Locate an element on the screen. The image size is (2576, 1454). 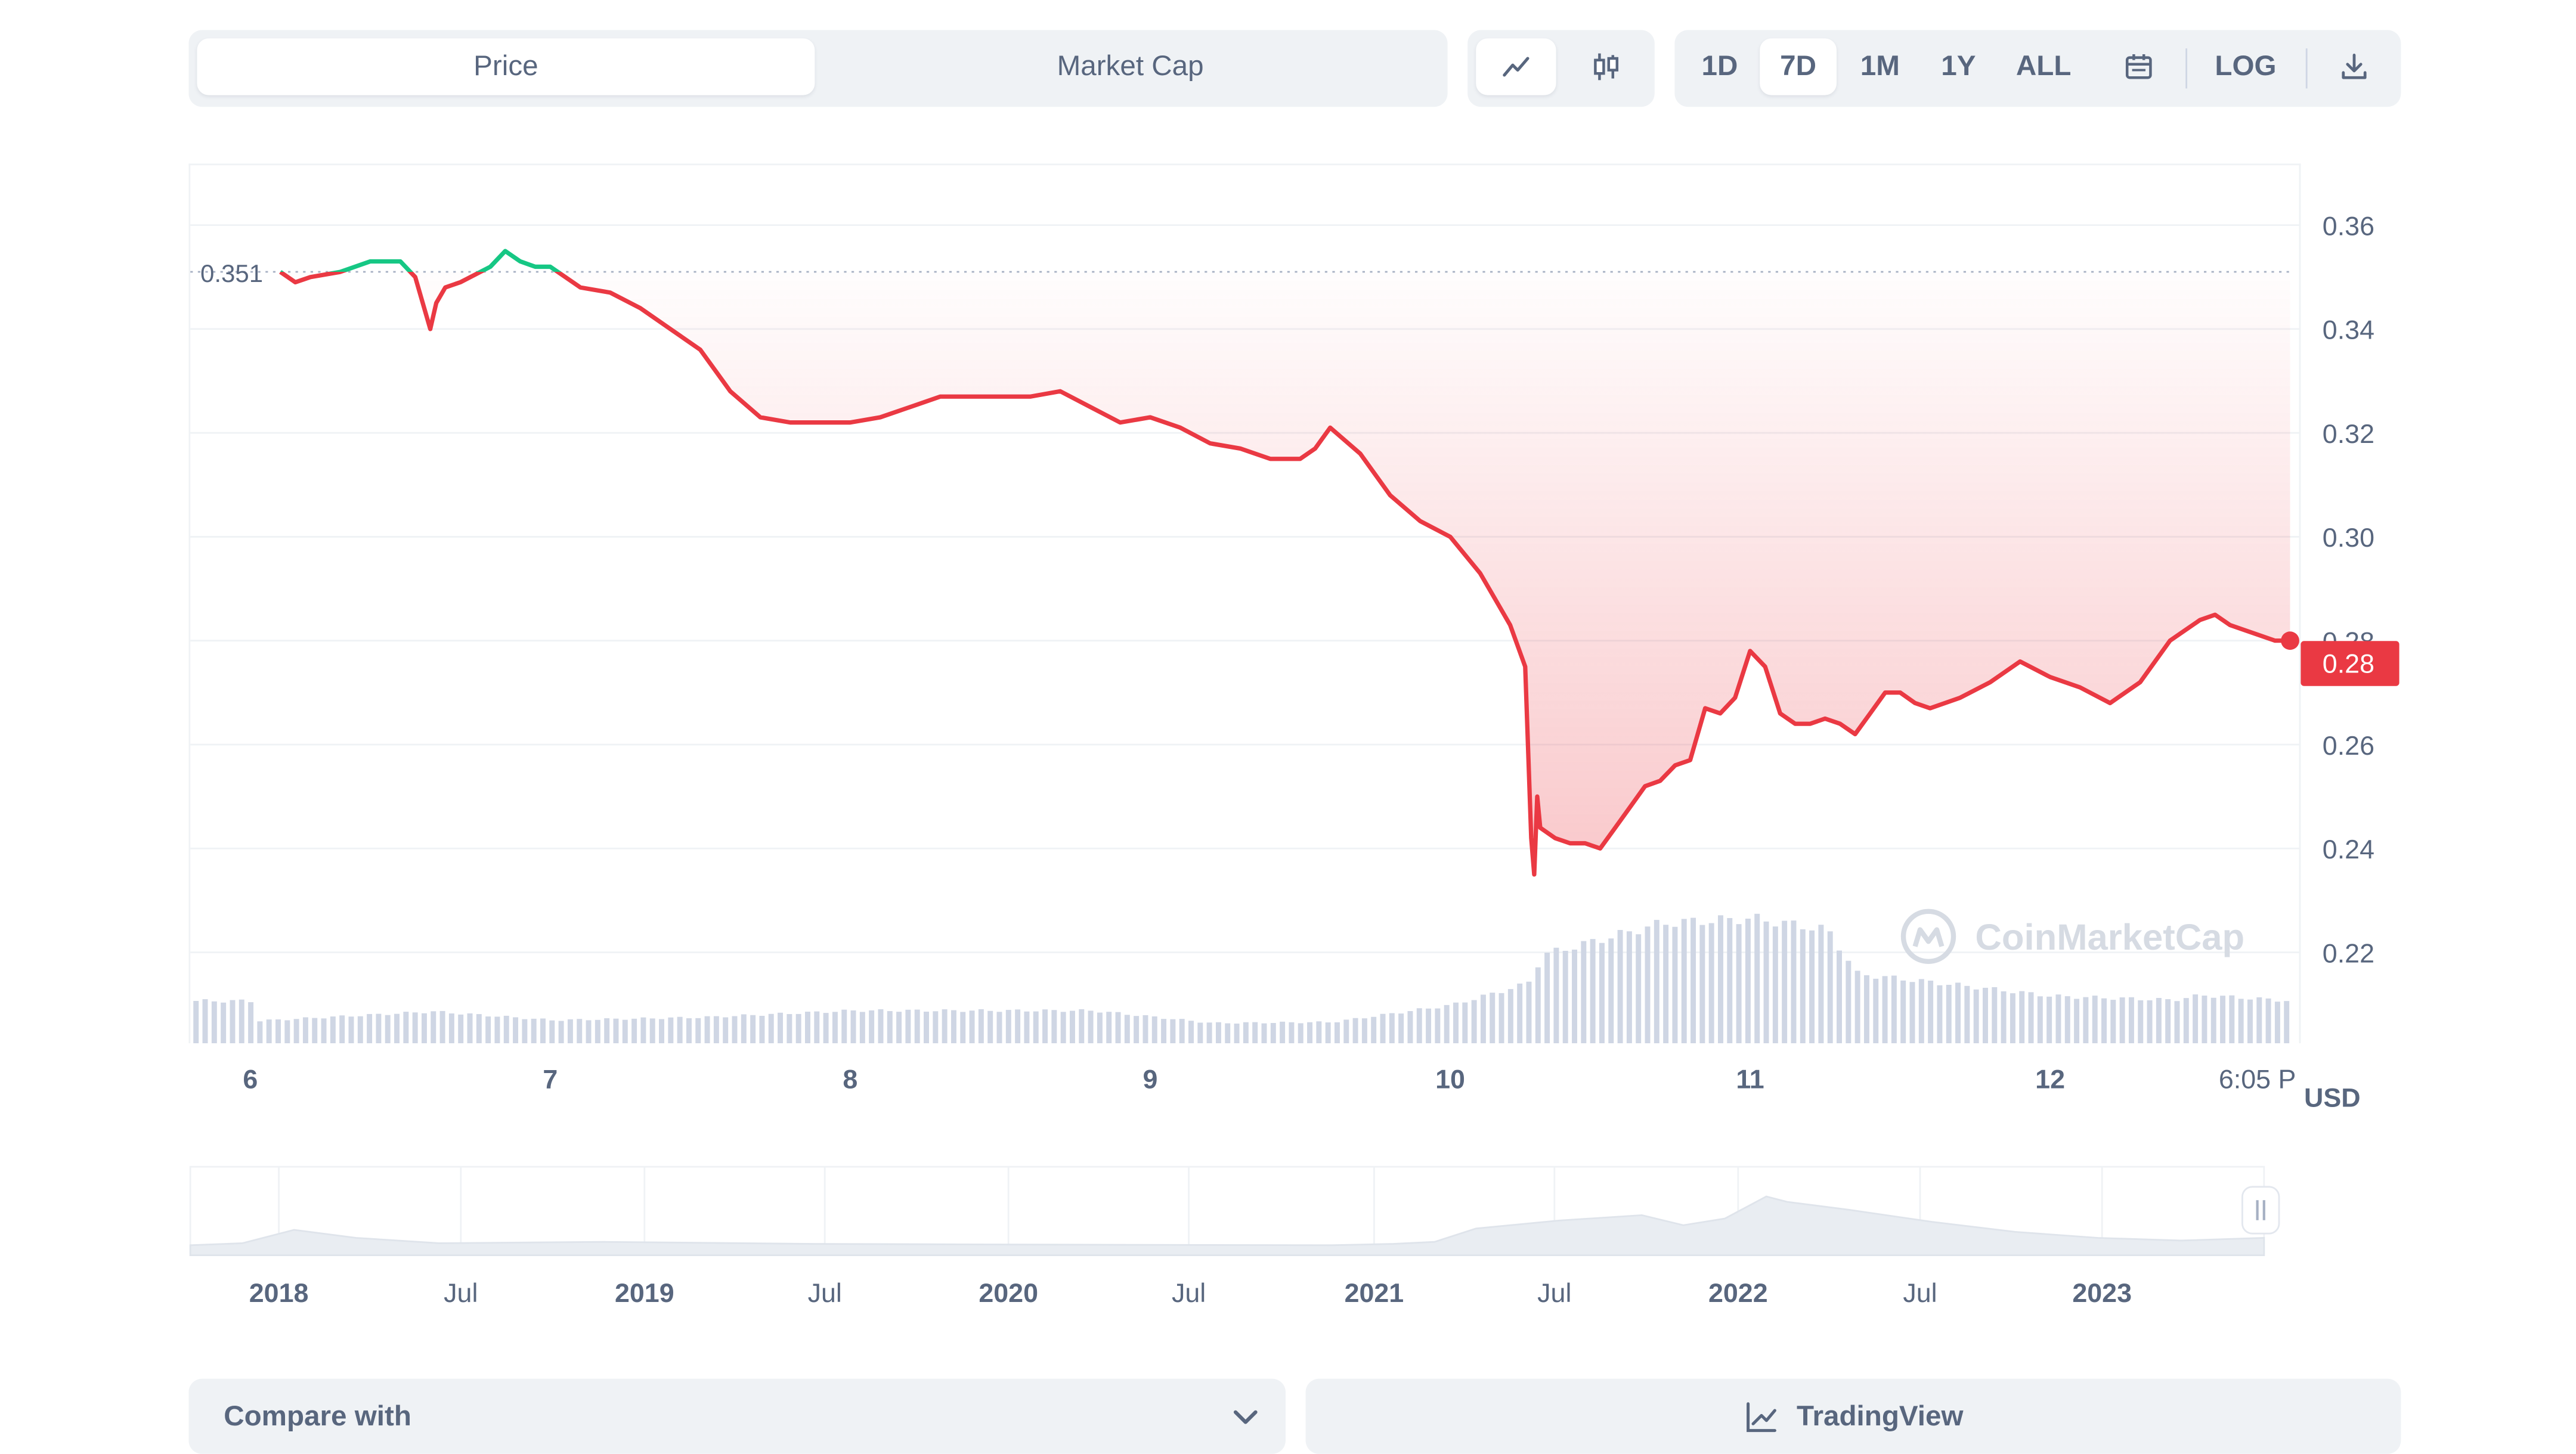
x-tick-label: 12 is located at coordinates (2050, 1080).